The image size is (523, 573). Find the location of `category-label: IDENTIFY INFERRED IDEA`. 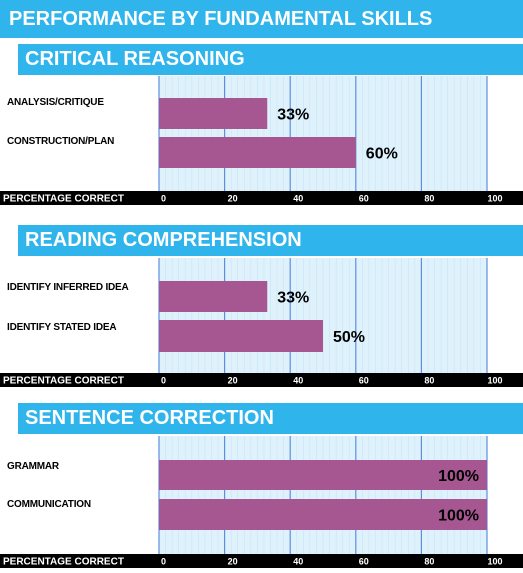

category-label: IDENTIFY INFERRED IDEA is located at coordinates (68, 287).